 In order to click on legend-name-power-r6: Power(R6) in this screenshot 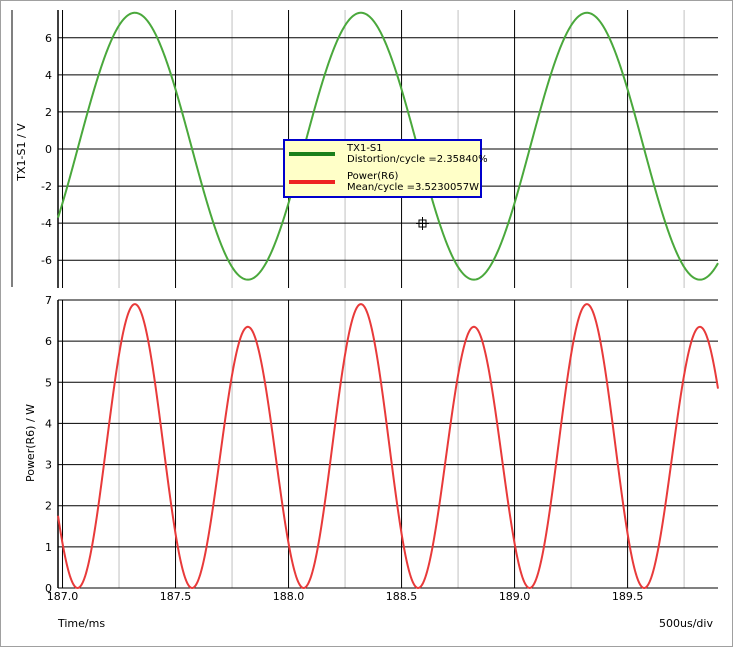, I will do `click(373, 176)`.